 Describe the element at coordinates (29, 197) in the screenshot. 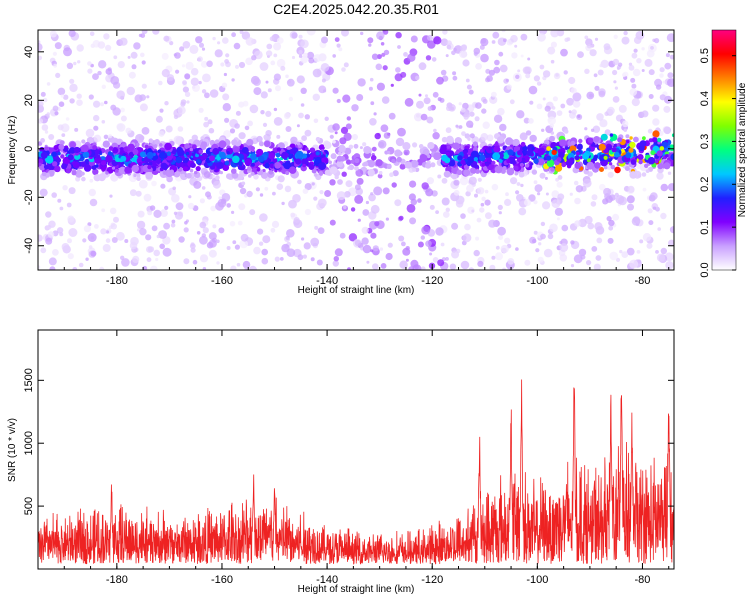

I see `spectrogram-y-tick-label: -20` at that location.